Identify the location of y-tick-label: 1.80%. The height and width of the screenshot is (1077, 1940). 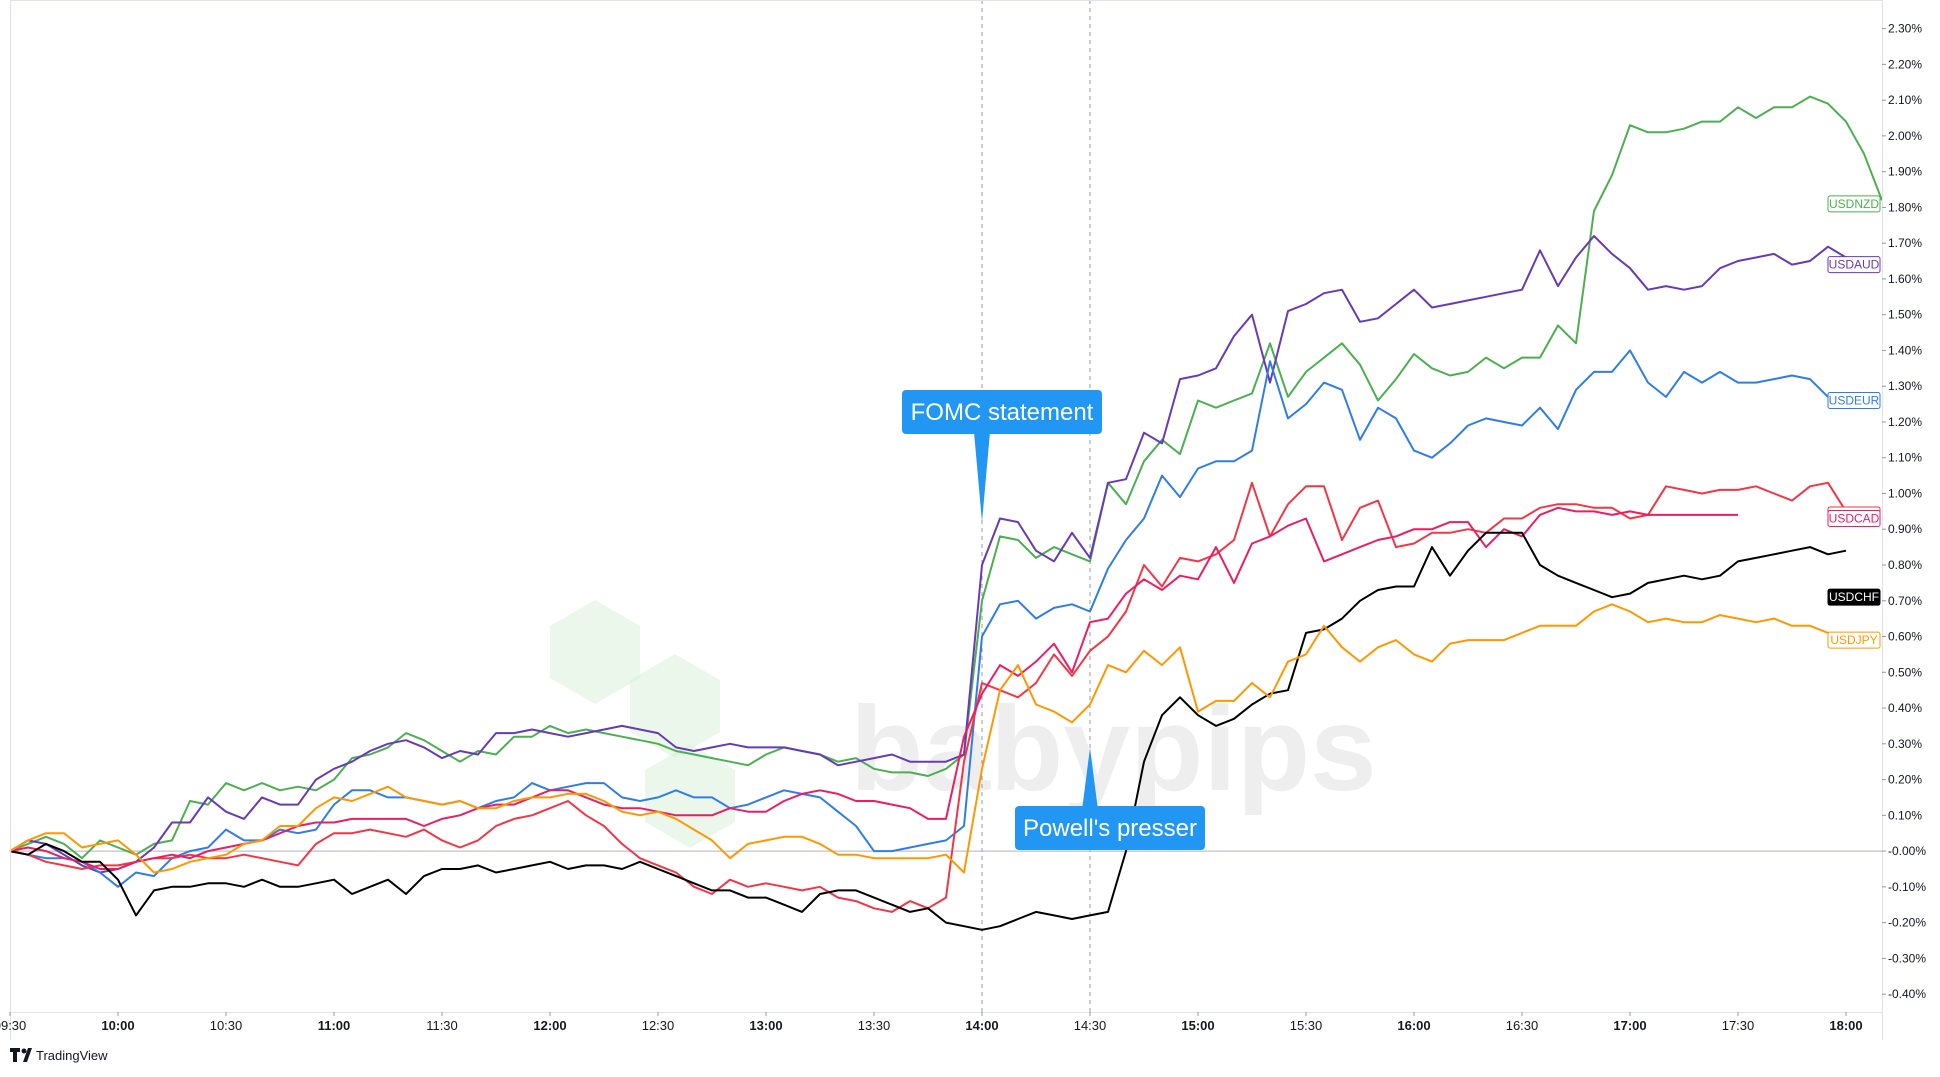
(1905, 207).